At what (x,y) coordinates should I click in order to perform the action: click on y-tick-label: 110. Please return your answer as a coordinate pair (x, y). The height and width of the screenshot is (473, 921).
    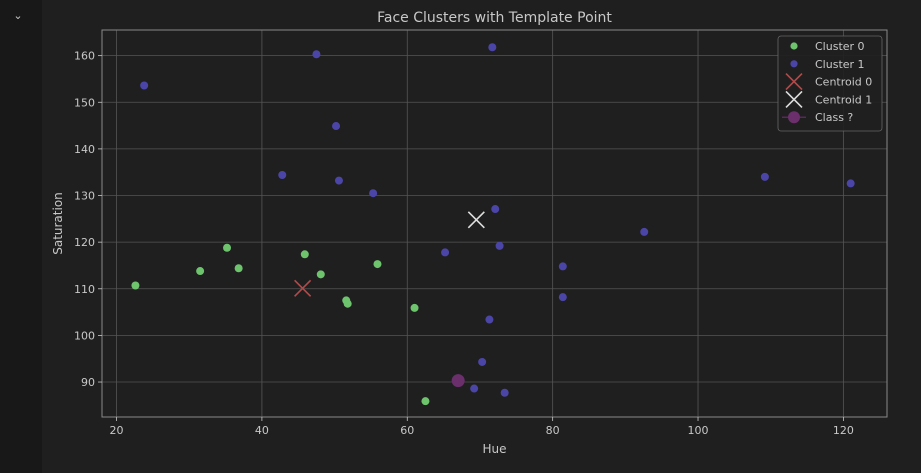
    Looking at the image, I should click on (84, 289).